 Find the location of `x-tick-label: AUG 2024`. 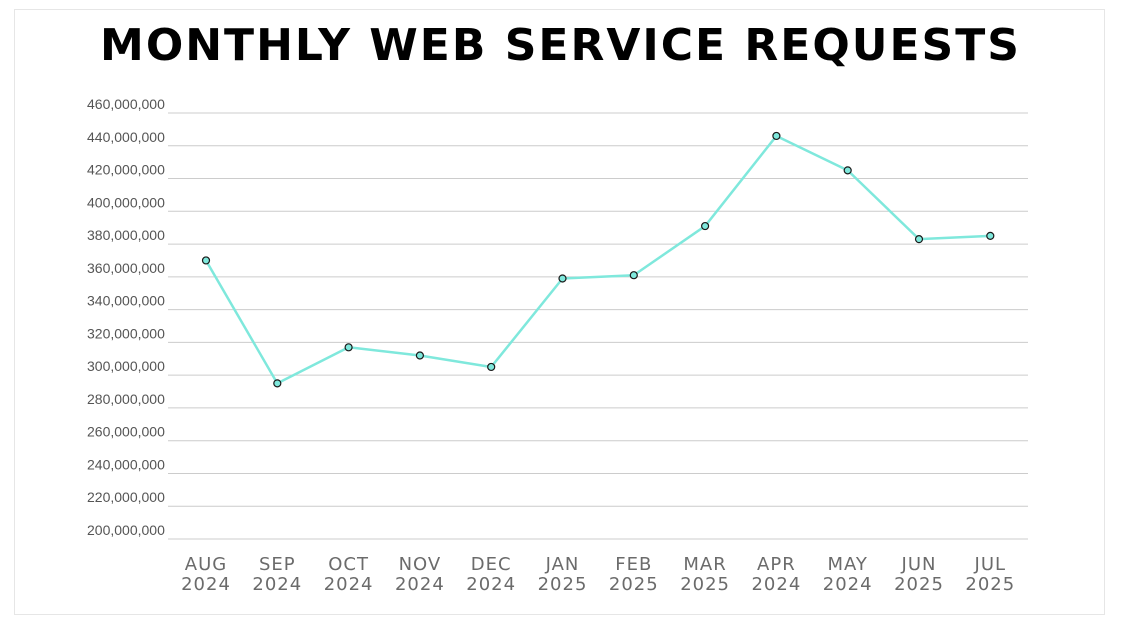

x-tick-label: AUG 2024 is located at coordinates (206, 574).